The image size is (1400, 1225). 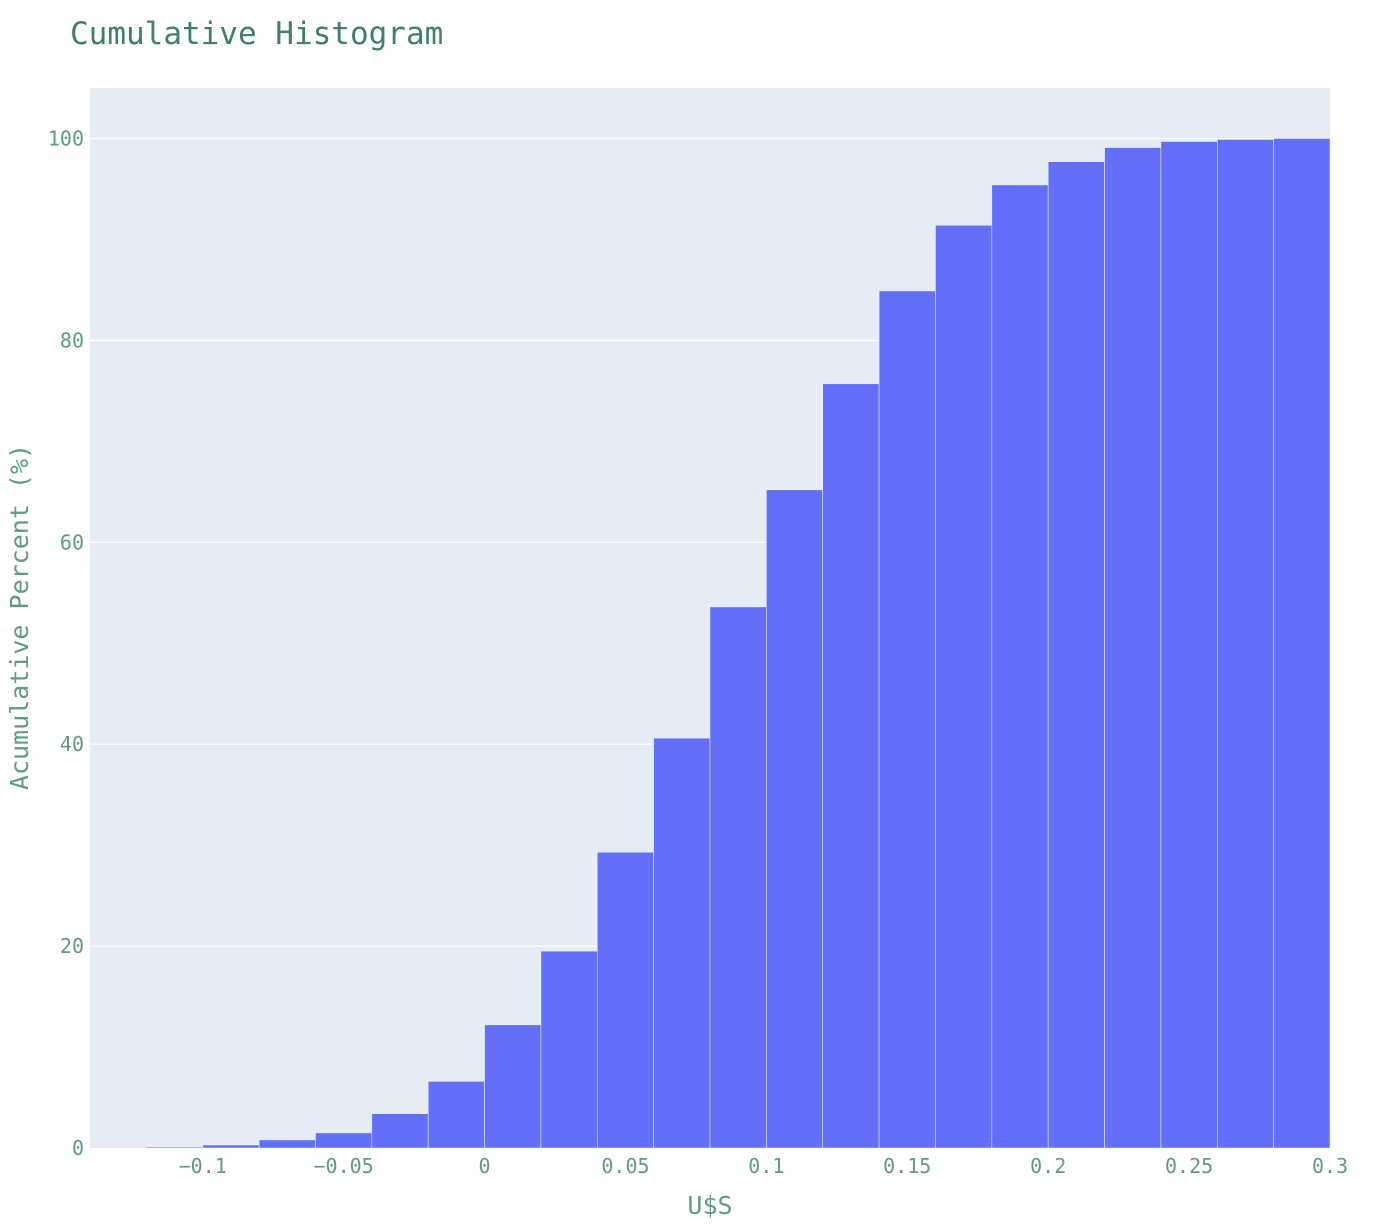 I want to click on x-tick-label: 0.2, so click(x=1048, y=1166).